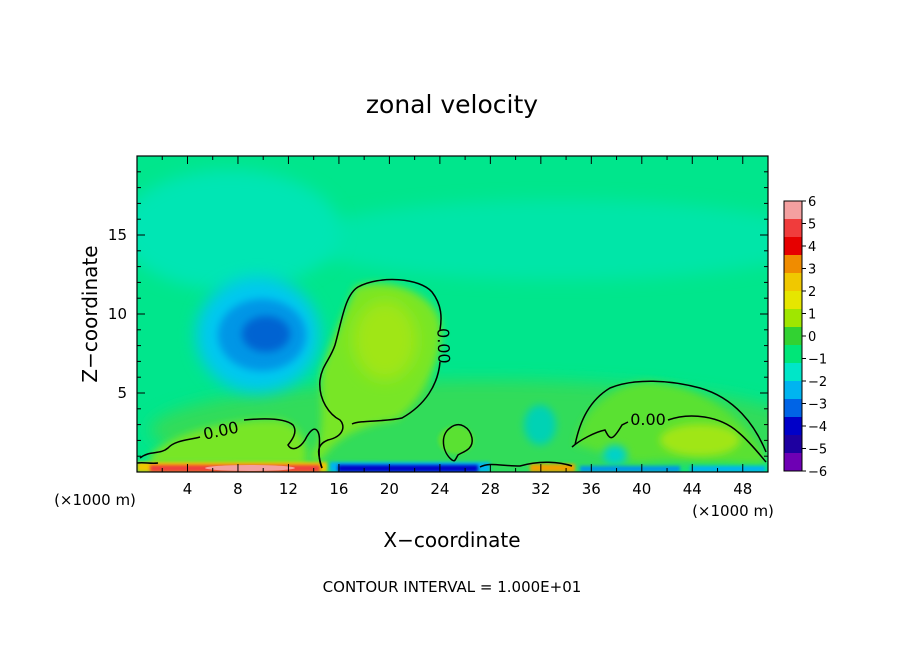  I want to click on x-tick-label: 40, so click(641, 489).